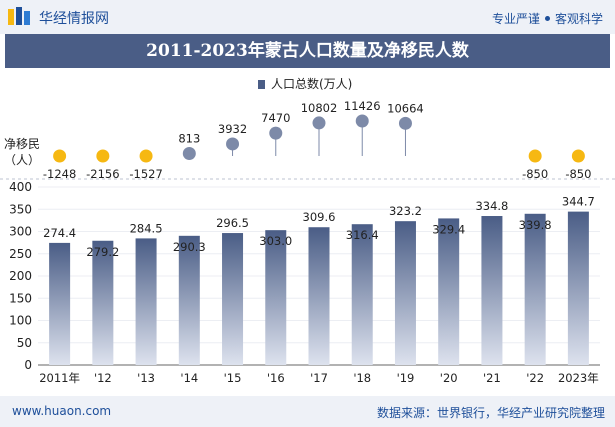  What do you see at coordinates (275, 241) in the screenshot?
I see `population-value-label: 303.0` at bounding box center [275, 241].